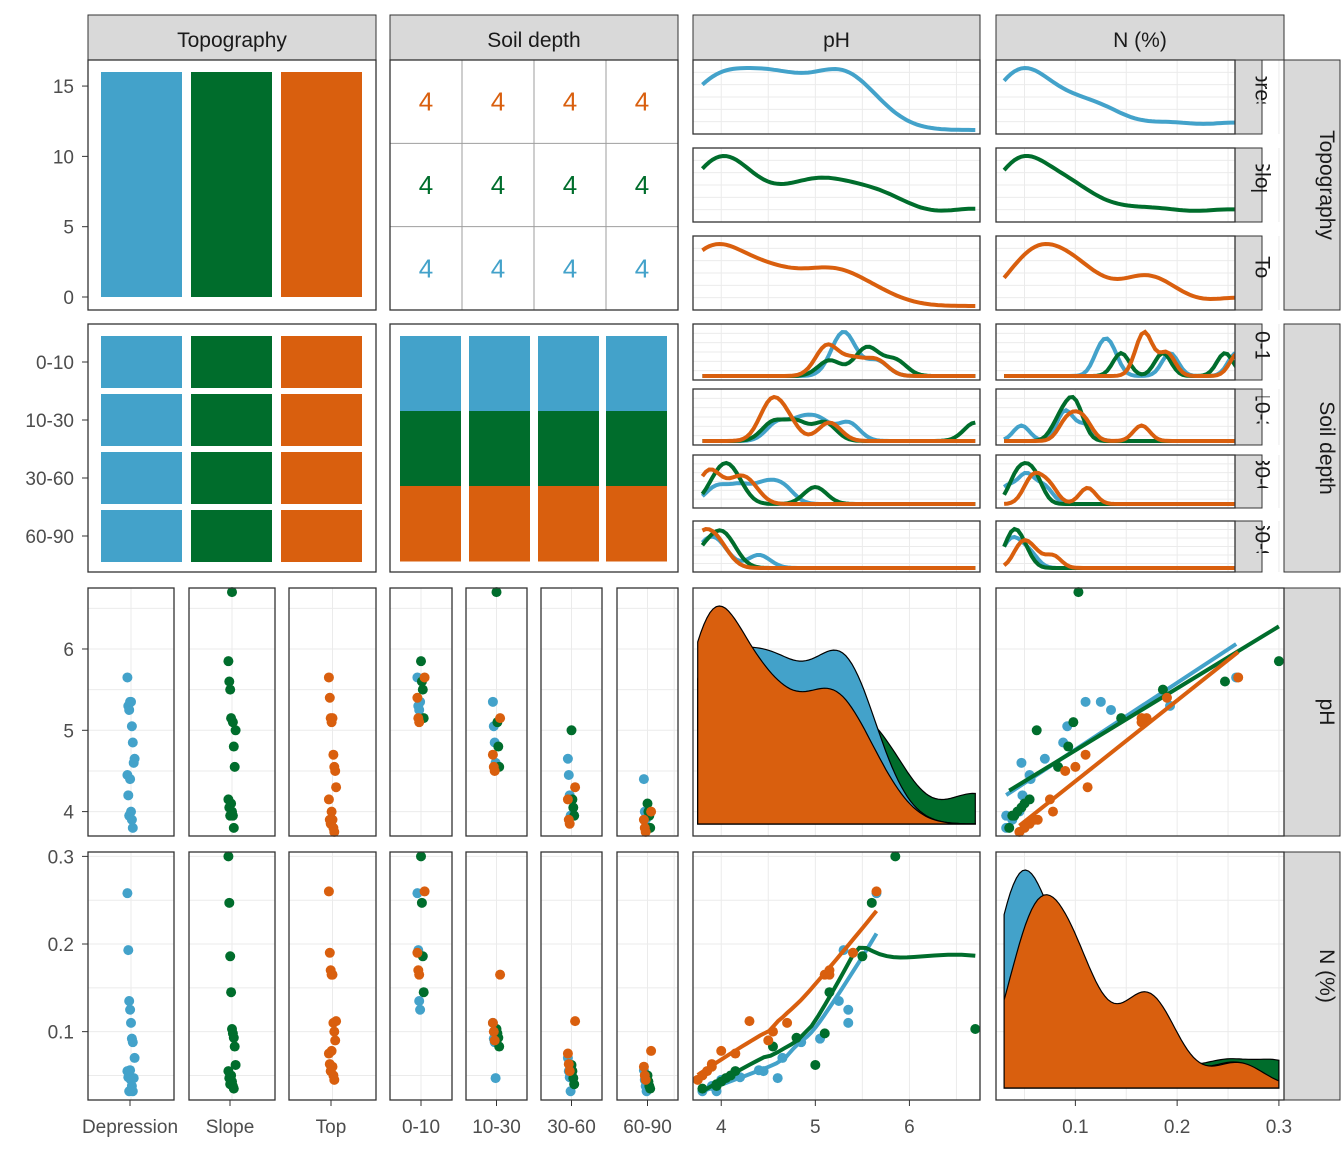 The width and height of the screenshot is (1344, 1152). Describe the element at coordinates (533, 40) in the screenshot. I see `col-strip-label: Soil depth` at that location.